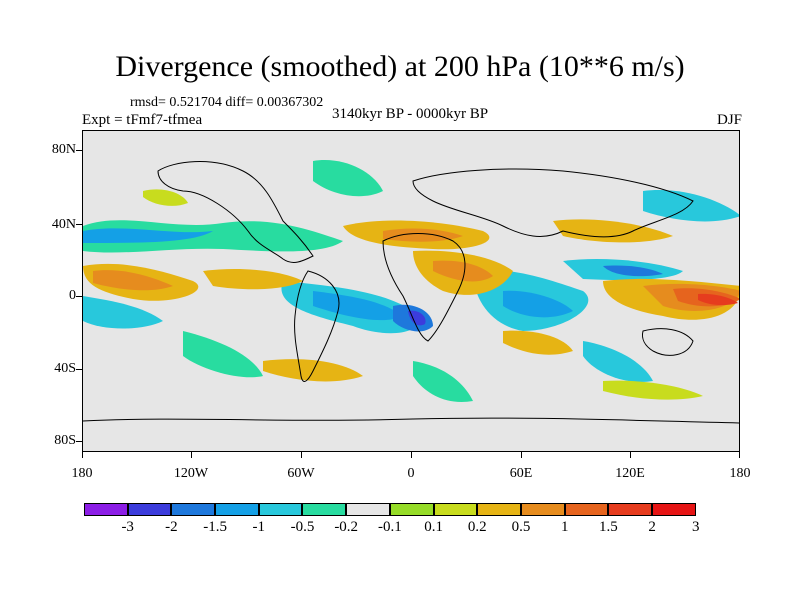 Image resolution: width=800 pixels, height=600 pixels. Describe the element at coordinates (63, 149) in the screenshot. I see `lat-label-80n: 80N` at that location.